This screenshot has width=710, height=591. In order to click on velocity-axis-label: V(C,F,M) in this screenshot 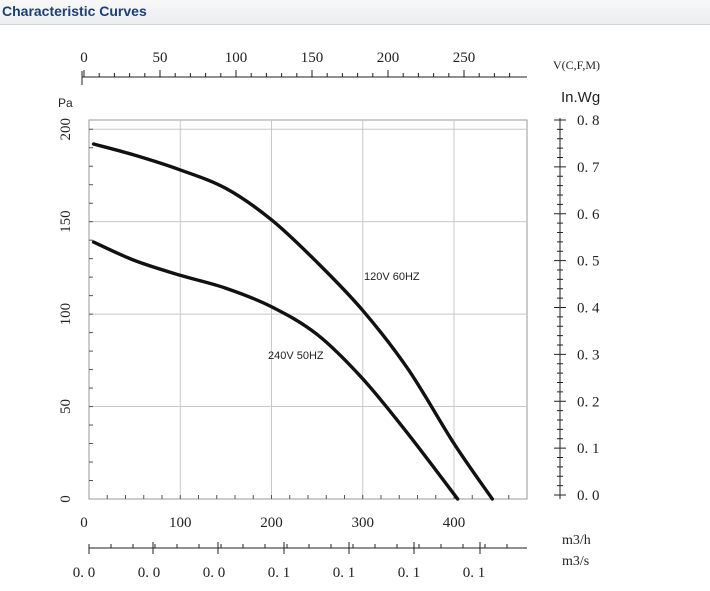, I will do `click(576, 65)`.